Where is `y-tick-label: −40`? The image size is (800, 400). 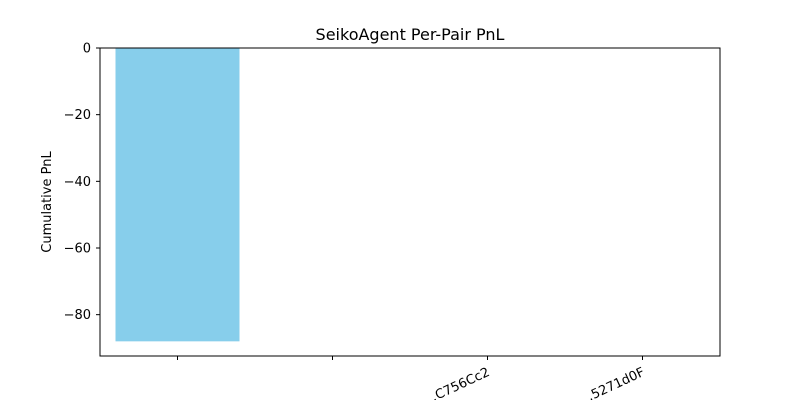
y-tick-label: −40 is located at coordinates (77, 182).